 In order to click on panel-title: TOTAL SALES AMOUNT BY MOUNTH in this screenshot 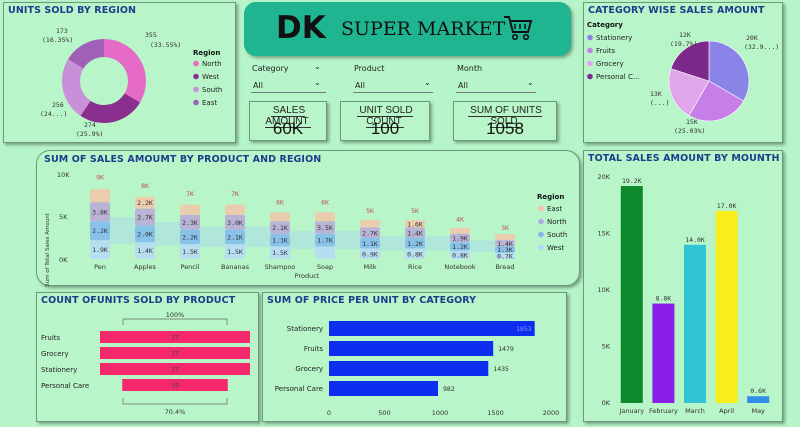, I will do `click(684, 158)`.